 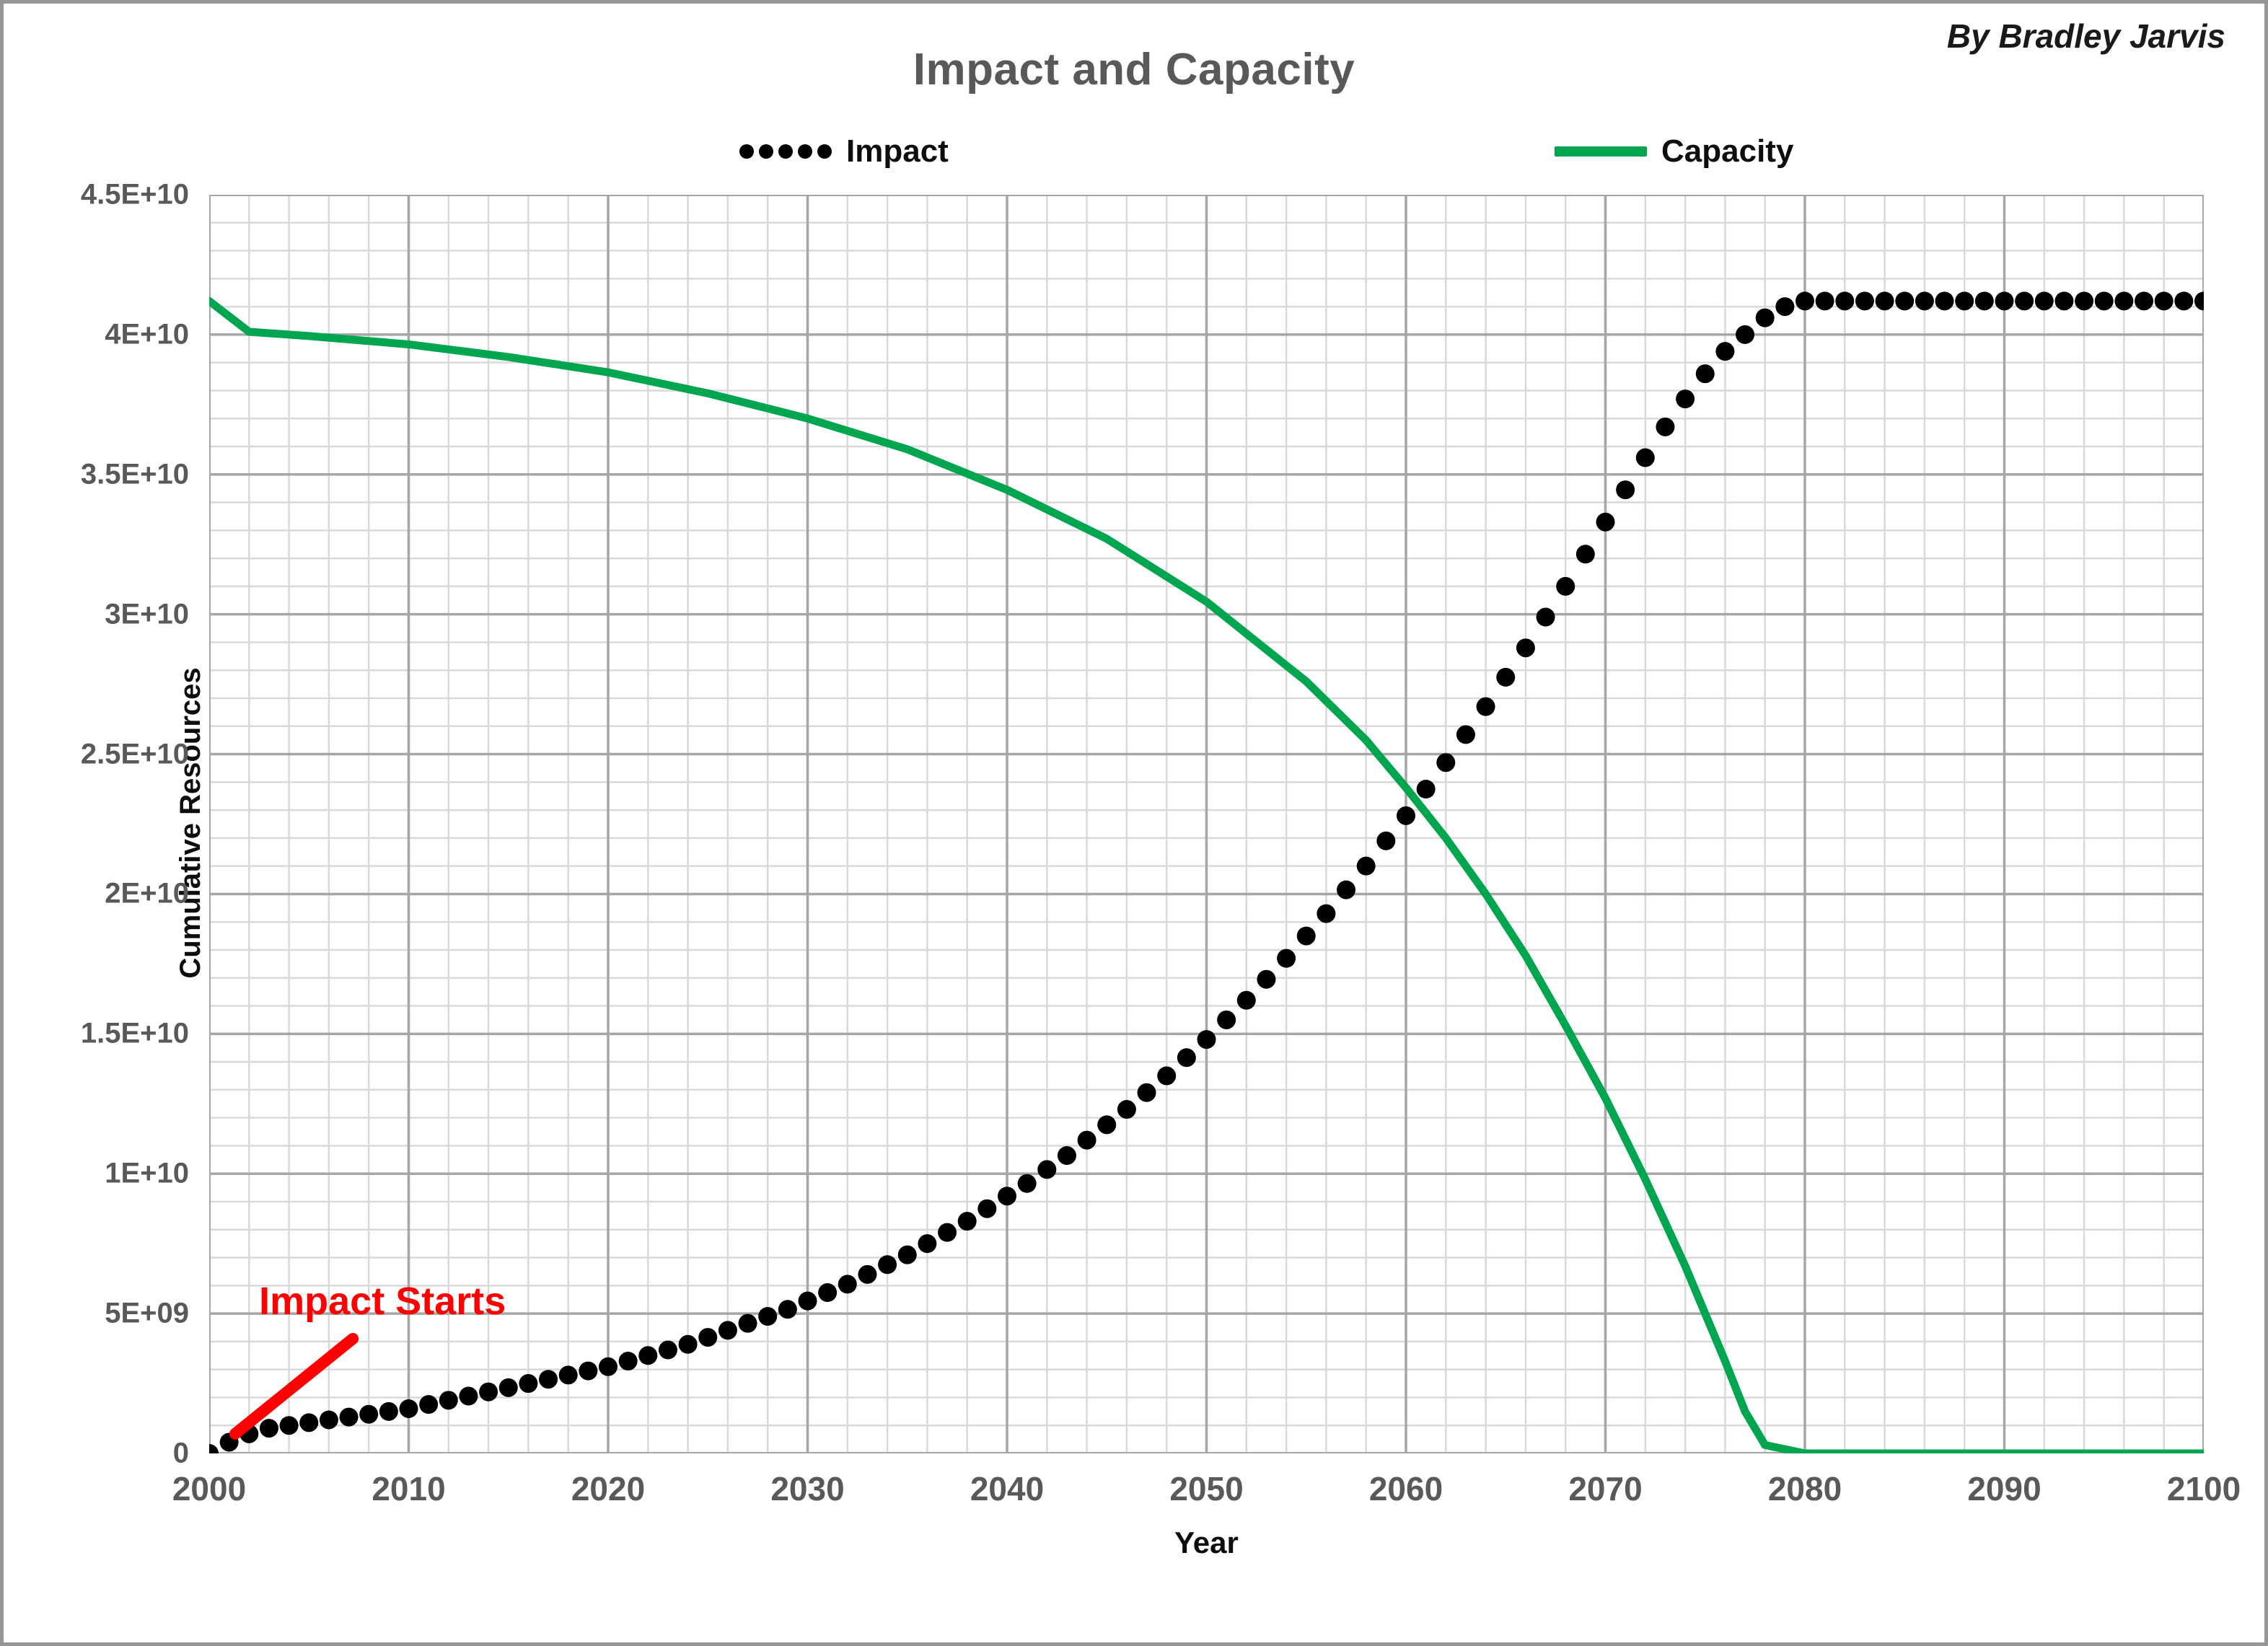 I want to click on x-axis-tick-label: 2030, so click(x=807, y=1489).